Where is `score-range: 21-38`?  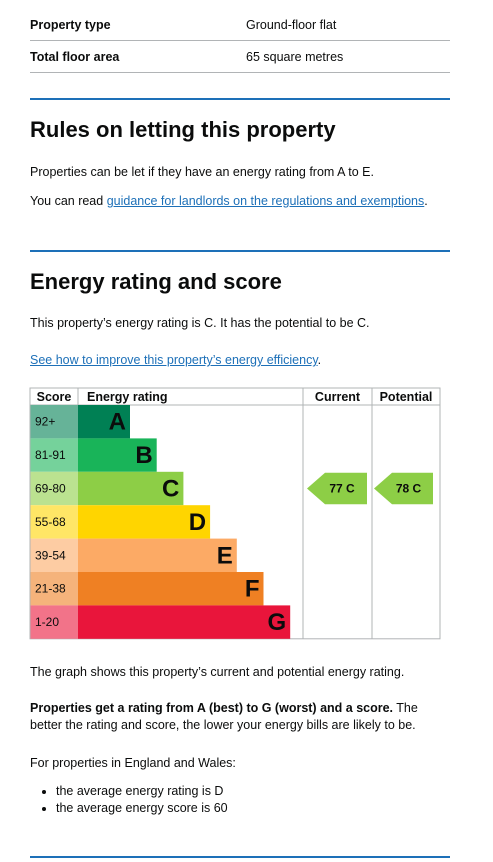
score-range: 21-38 is located at coordinates (50, 589).